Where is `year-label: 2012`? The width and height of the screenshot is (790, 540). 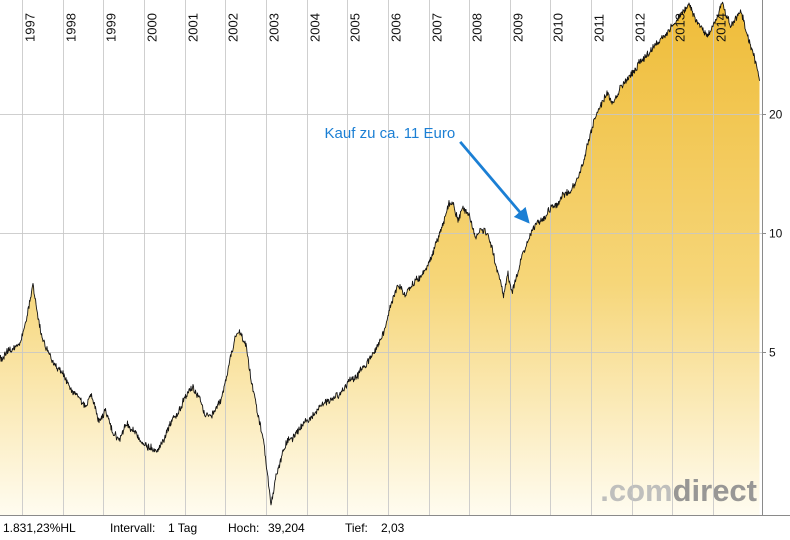
year-label: 2012 is located at coordinates (640, 27).